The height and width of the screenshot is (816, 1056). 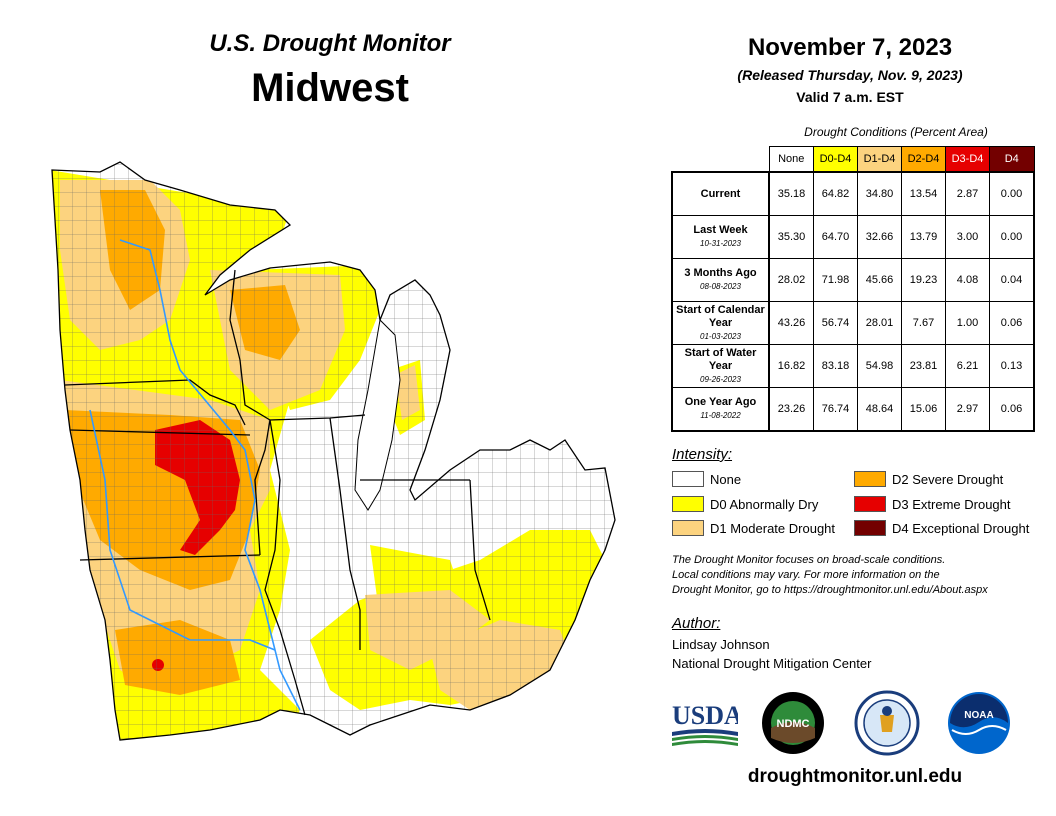 What do you see at coordinates (979, 723) in the screenshot?
I see `noaa-logo: NOAA` at bounding box center [979, 723].